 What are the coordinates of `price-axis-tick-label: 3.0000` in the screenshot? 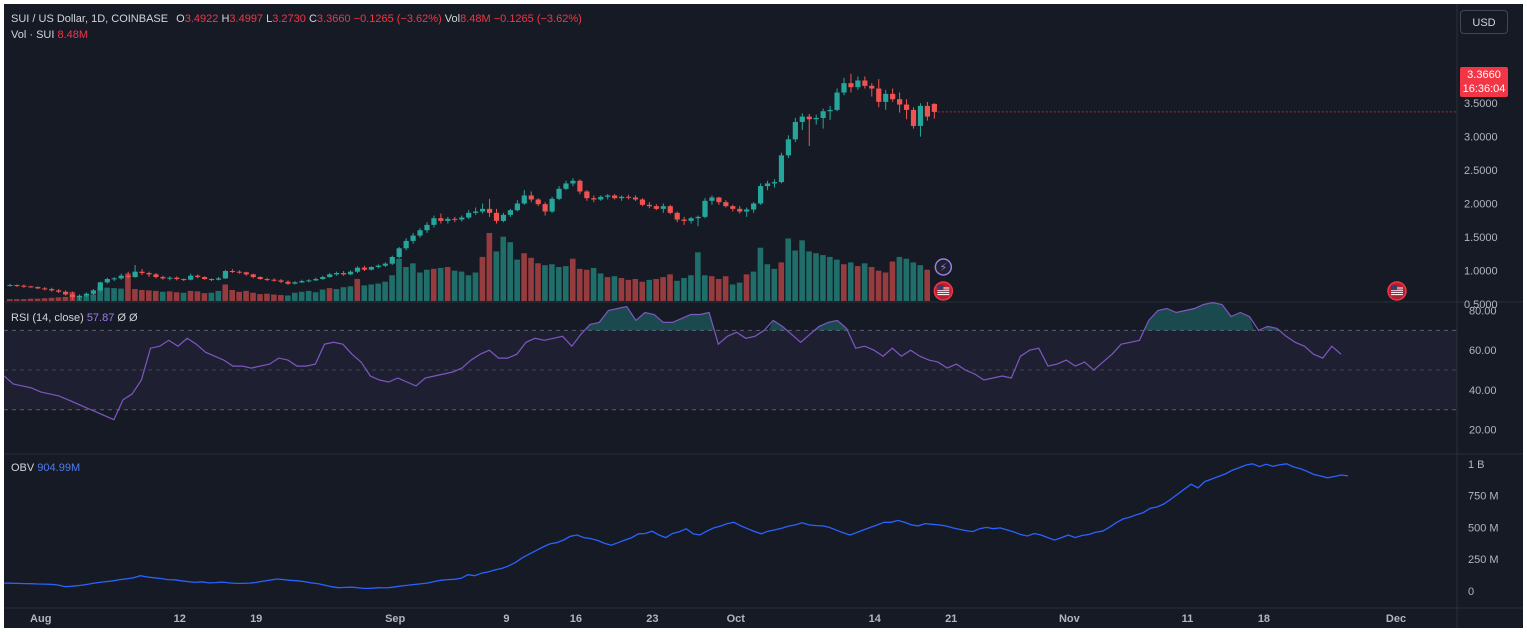 It's located at (1481, 138).